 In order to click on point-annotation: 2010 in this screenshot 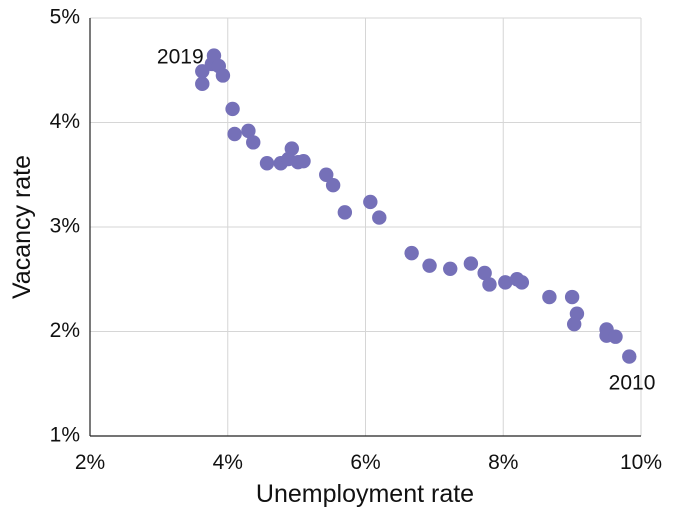, I will do `click(632, 382)`.